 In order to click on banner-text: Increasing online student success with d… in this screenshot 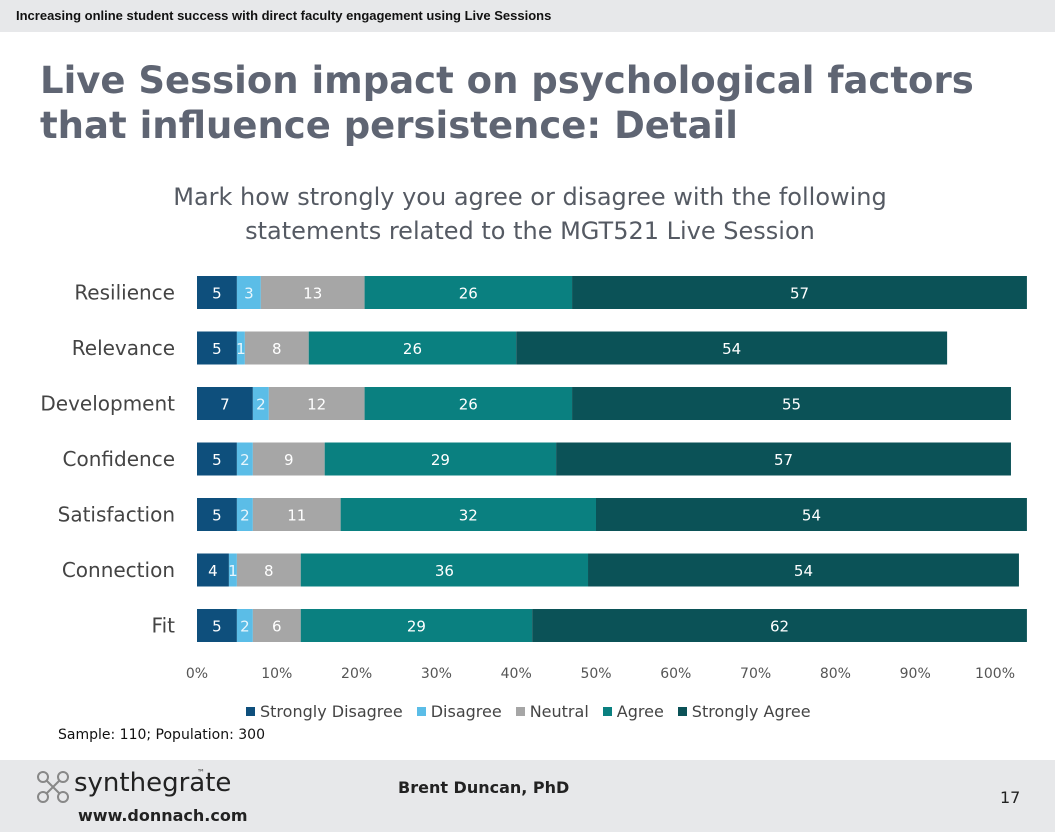, I will do `click(284, 15)`.